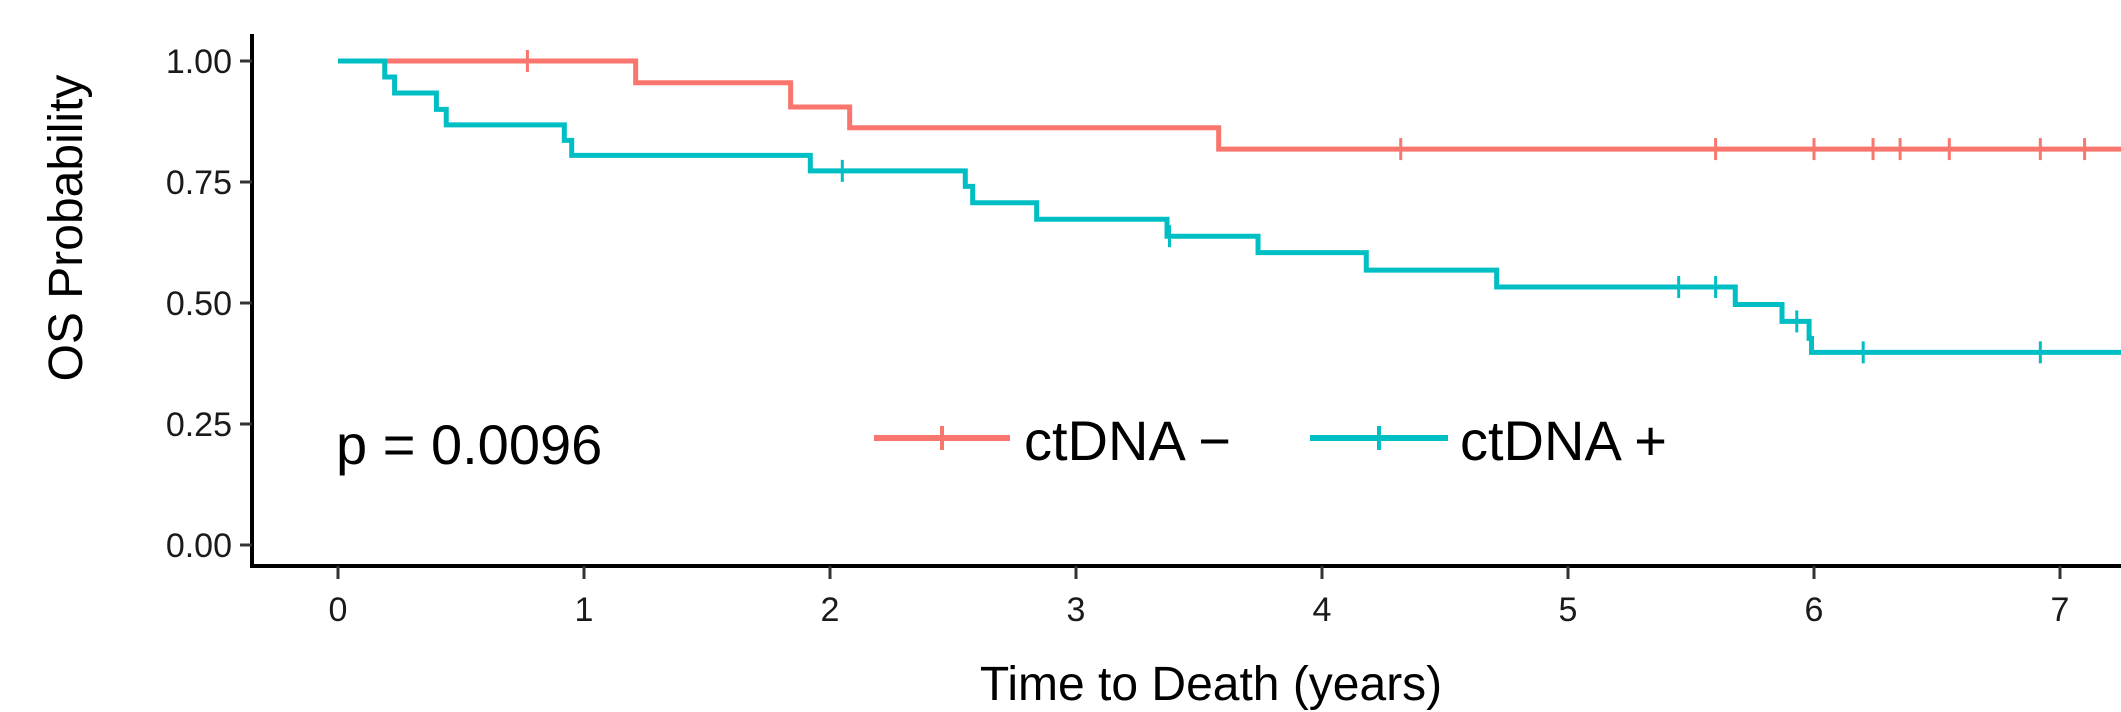 This screenshot has width=2121, height=712. Describe the element at coordinates (338, 610) in the screenshot. I see `x-tick-label-0: 0` at that location.